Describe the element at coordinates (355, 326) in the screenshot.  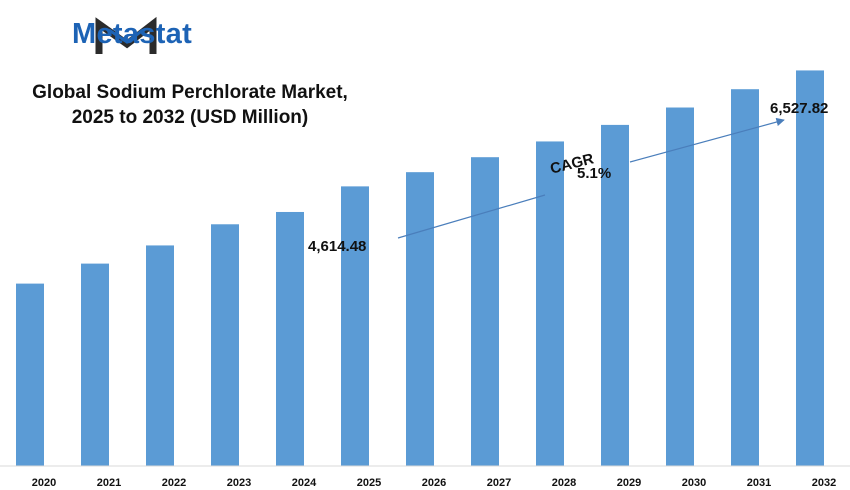
I see `bar-2025` at that location.